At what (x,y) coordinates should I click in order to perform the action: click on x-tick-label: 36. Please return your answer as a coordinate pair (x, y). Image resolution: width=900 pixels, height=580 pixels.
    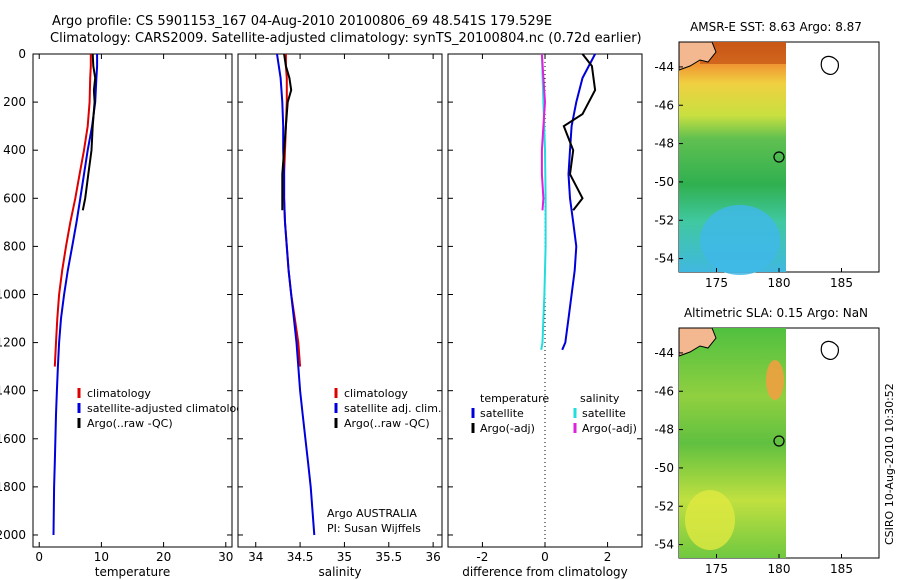
    Looking at the image, I should click on (432, 557).